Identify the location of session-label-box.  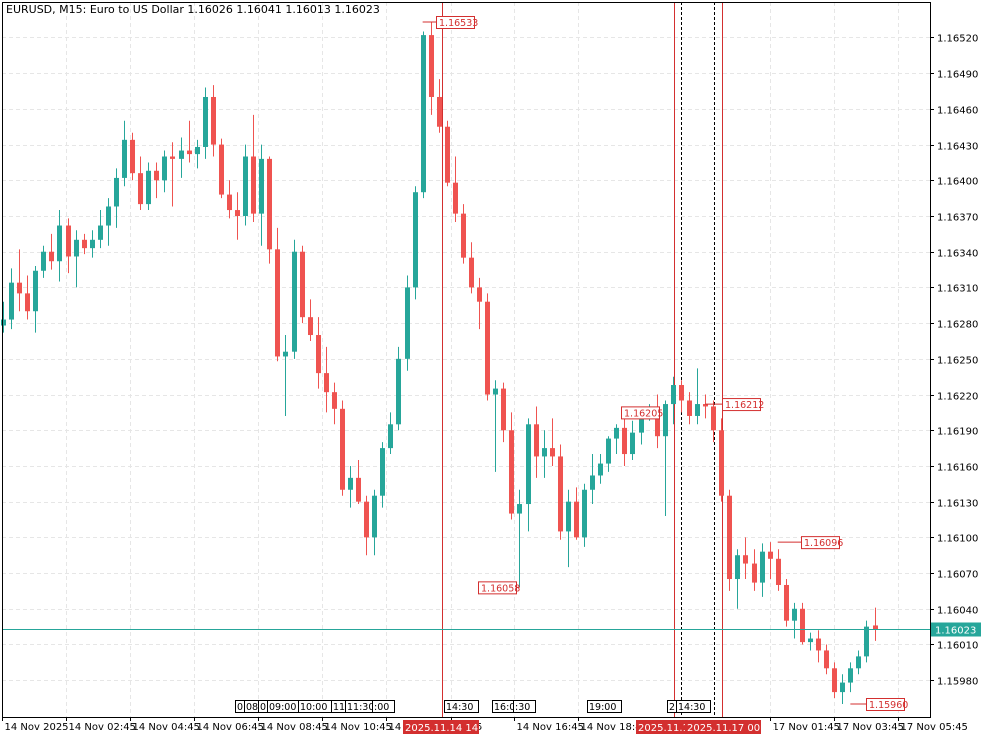
(524, 706).